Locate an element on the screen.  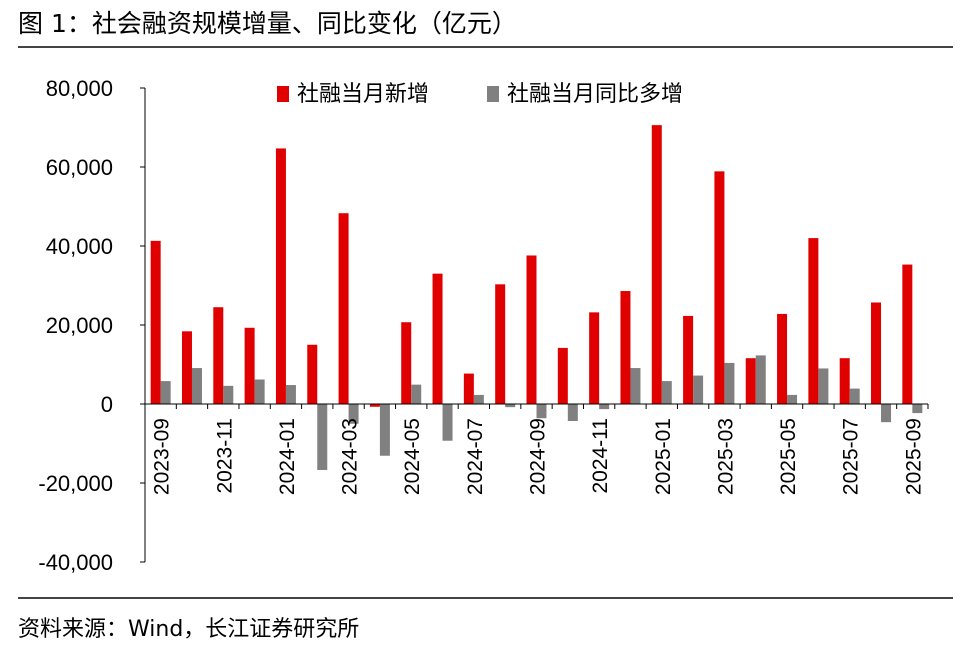
top-rule is located at coordinates (485, 47).